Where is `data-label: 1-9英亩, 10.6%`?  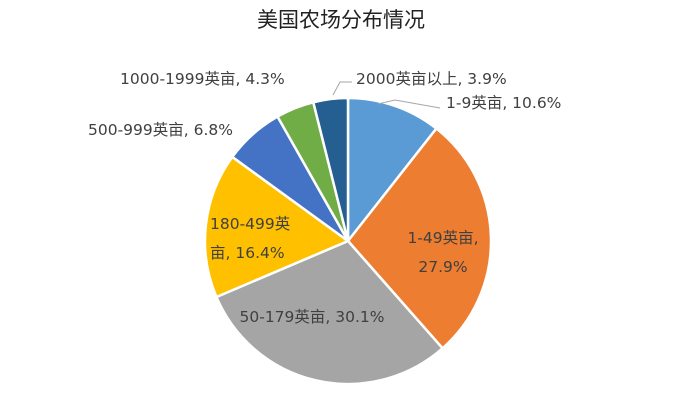 data-label: 1-9英亩, 10.6% is located at coordinates (503, 103).